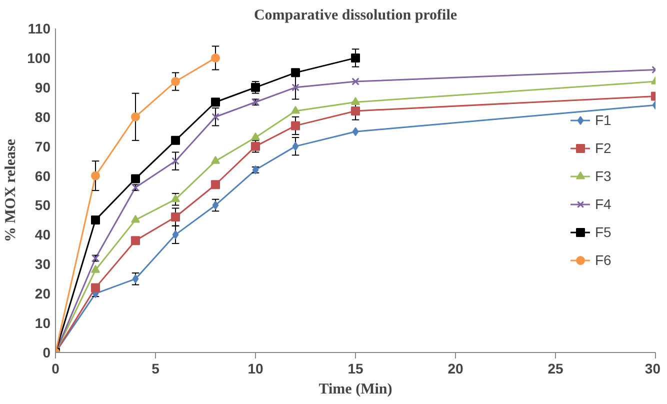  I want to click on x-axis-title: Time (Min), so click(355, 390).